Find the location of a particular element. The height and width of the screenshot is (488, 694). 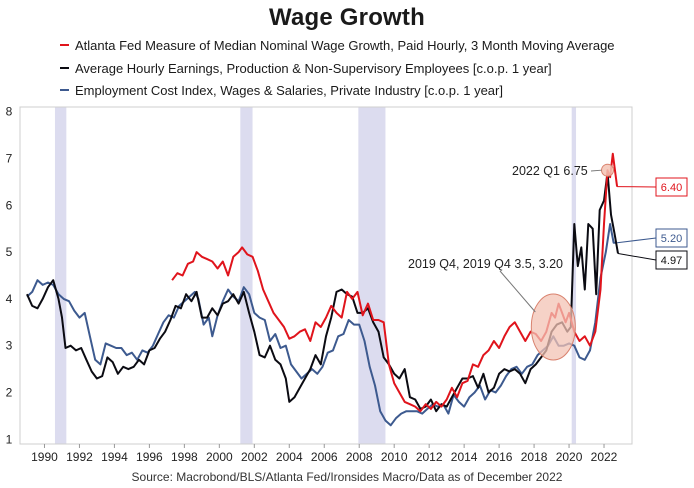

end-label-atlanta-fed: 6.40 is located at coordinates (671, 188).